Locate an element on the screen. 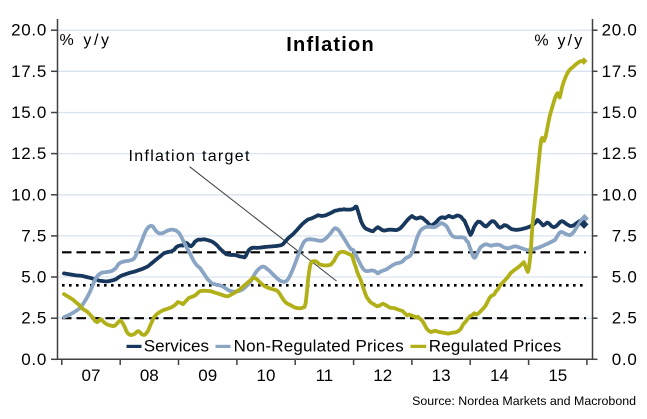 The image size is (647, 419). svg-text:Source: Nordea Markets and Mac: Source: Nordea Markets and Macrobond is located at coordinates (524, 401).